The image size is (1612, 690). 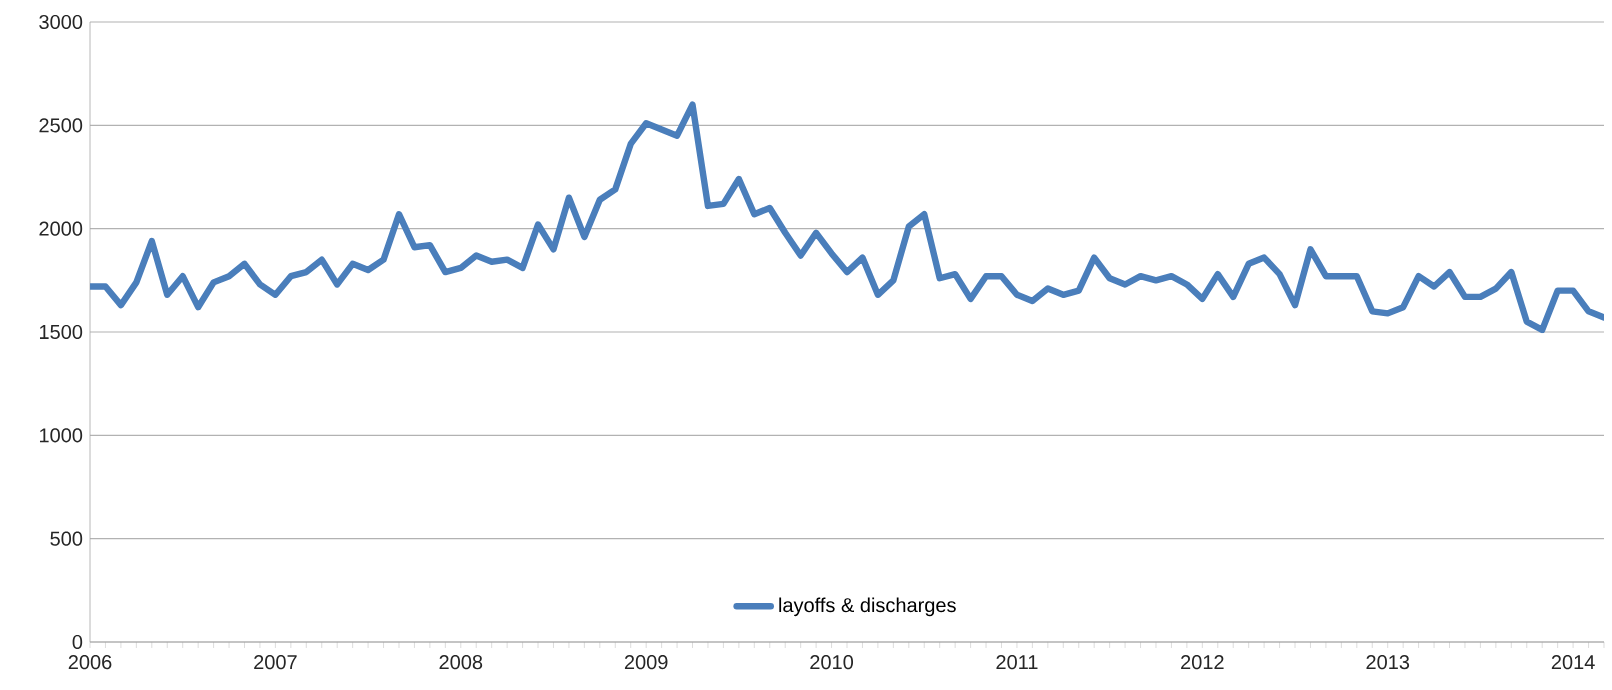 What do you see at coordinates (1017, 662) in the screenshot?
I see `x-tick-label: 2011` at bounding box center [1017, 662].